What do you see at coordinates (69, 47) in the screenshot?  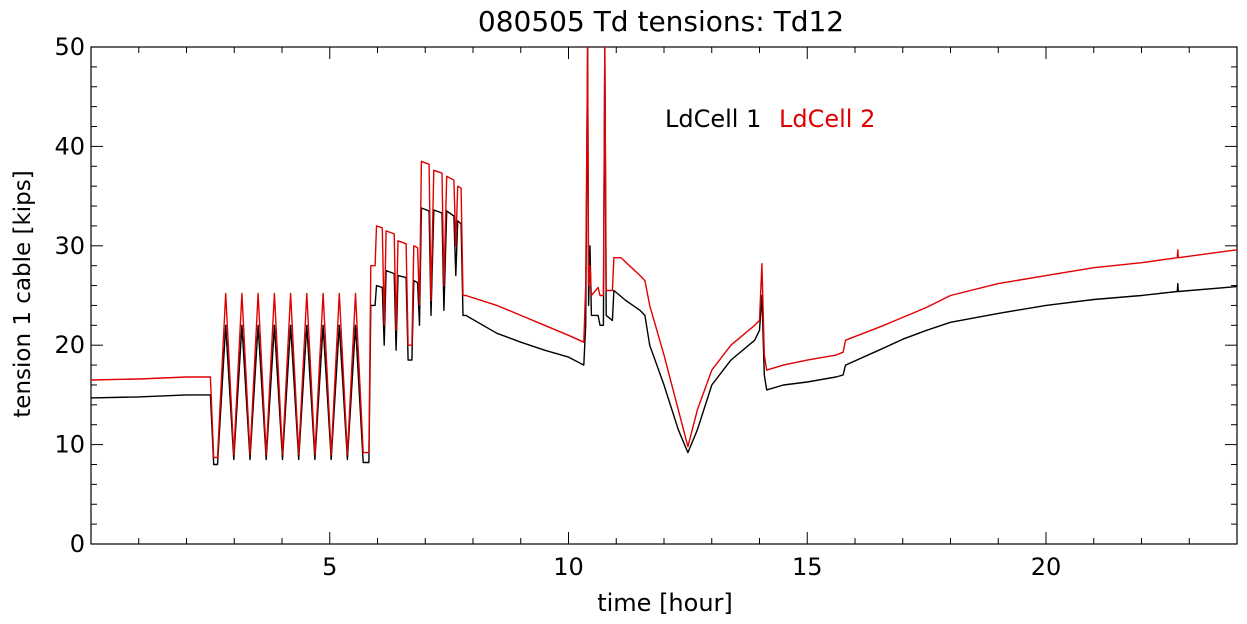 I see `y-tick-label: 50` at bounding box center [69, 47].